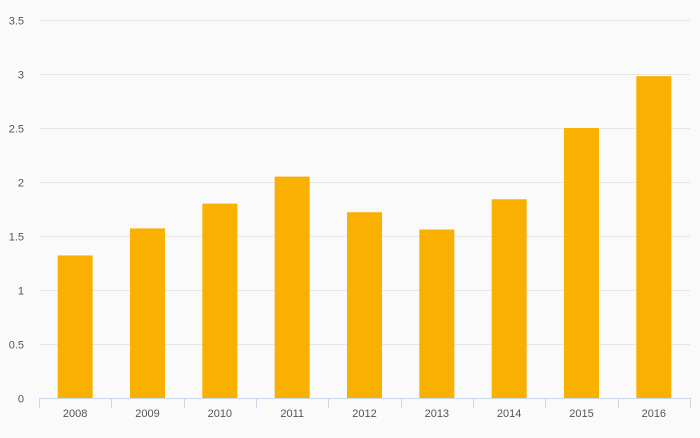 The image size is (700, 438). Describe the element at coordinates (21, 76) in the screenshot. I see `y-tick-label: 3` at that location.